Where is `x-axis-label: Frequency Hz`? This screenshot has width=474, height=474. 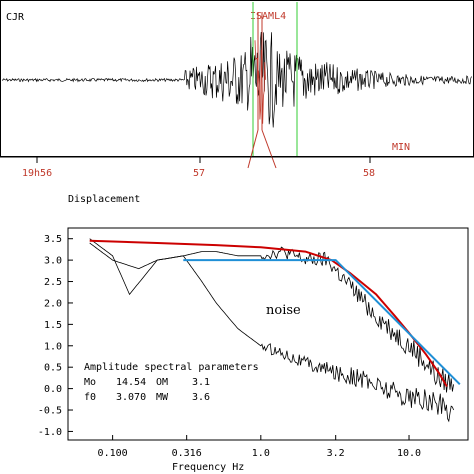
x-axis-label: Frequency Hz is located at coordinates (208, 467).